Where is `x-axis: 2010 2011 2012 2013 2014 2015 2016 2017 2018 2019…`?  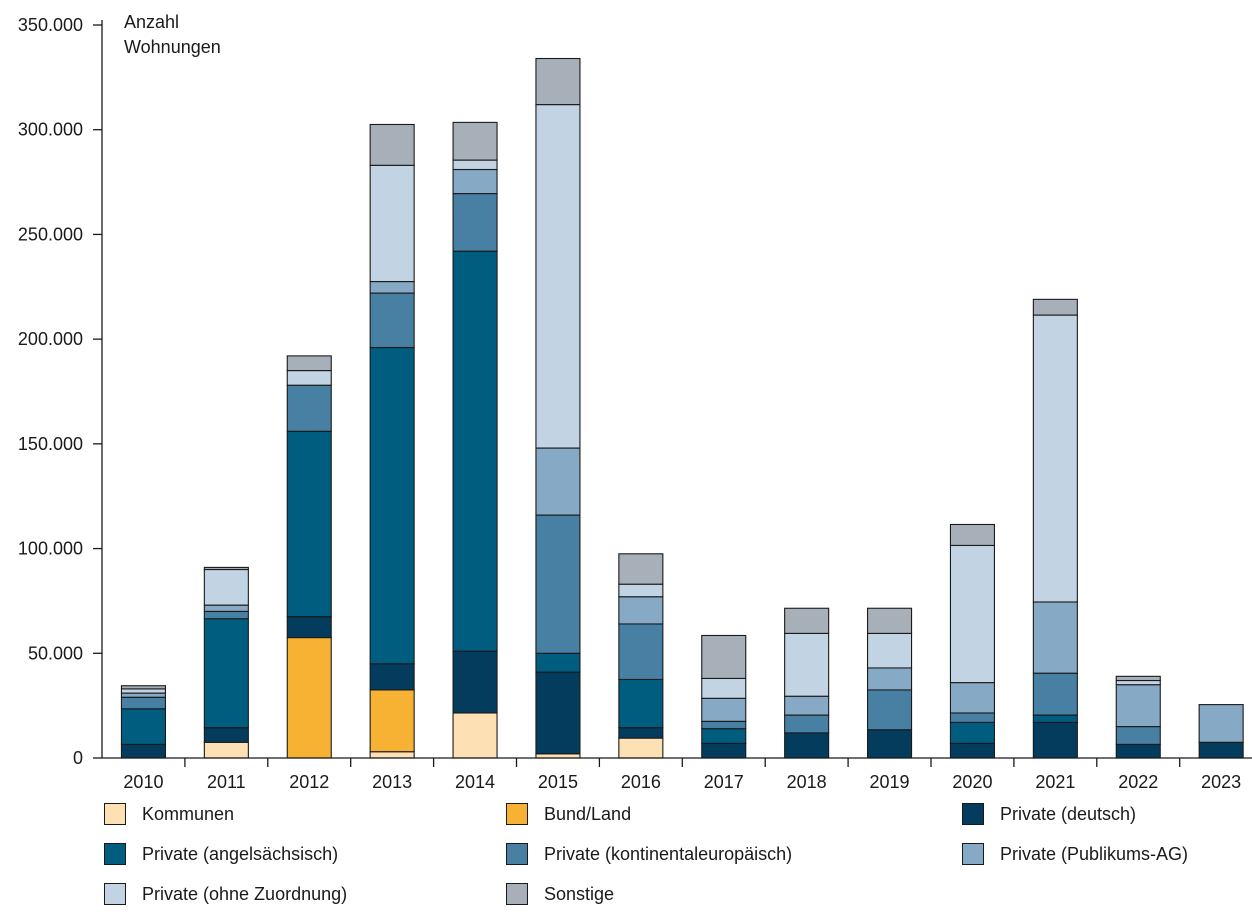
x-axis: 2010 2011 2012 2013 2014 2015 2016 2017 2018 2019… is located at coordinates (677, 774).